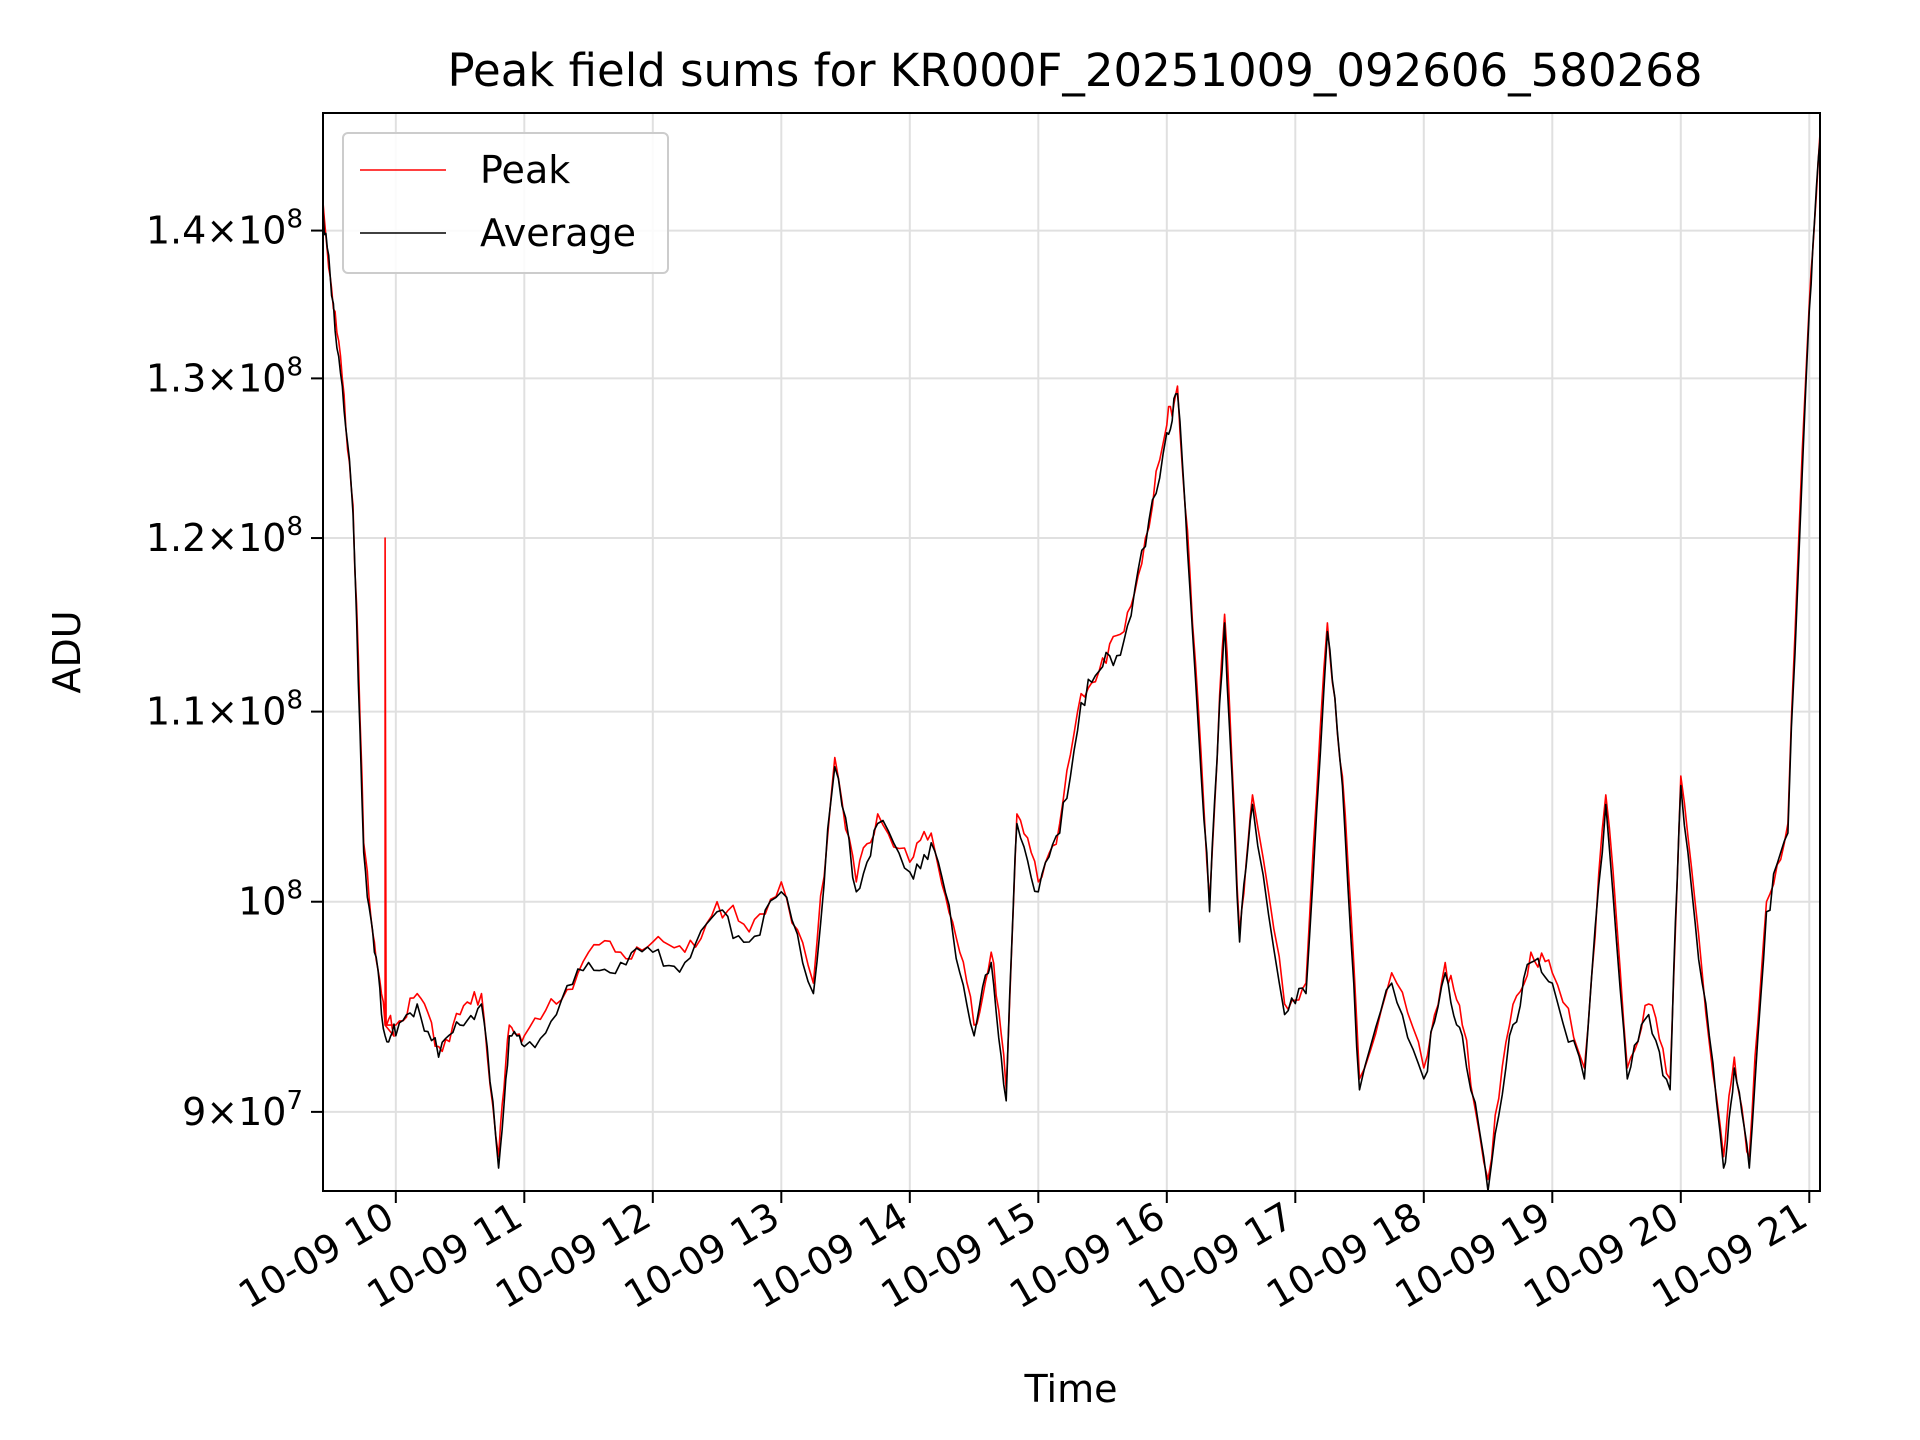 The width and height of the screenshot is (1920, 1440). Describe the element at coordinates (224, 376) in the screenshot. I see `y-tick-label: 1.3×108` at that location.